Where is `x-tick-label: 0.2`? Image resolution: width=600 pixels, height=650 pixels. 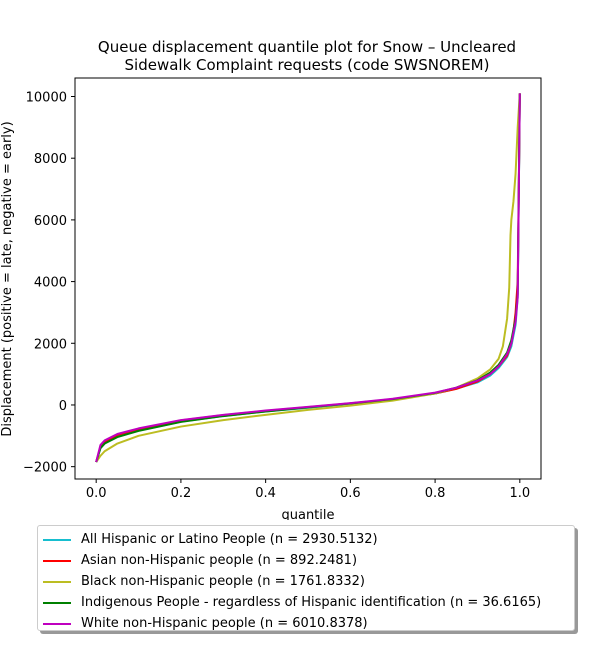 x-tick-label: 0.2 is located at coordinates (181, 493).